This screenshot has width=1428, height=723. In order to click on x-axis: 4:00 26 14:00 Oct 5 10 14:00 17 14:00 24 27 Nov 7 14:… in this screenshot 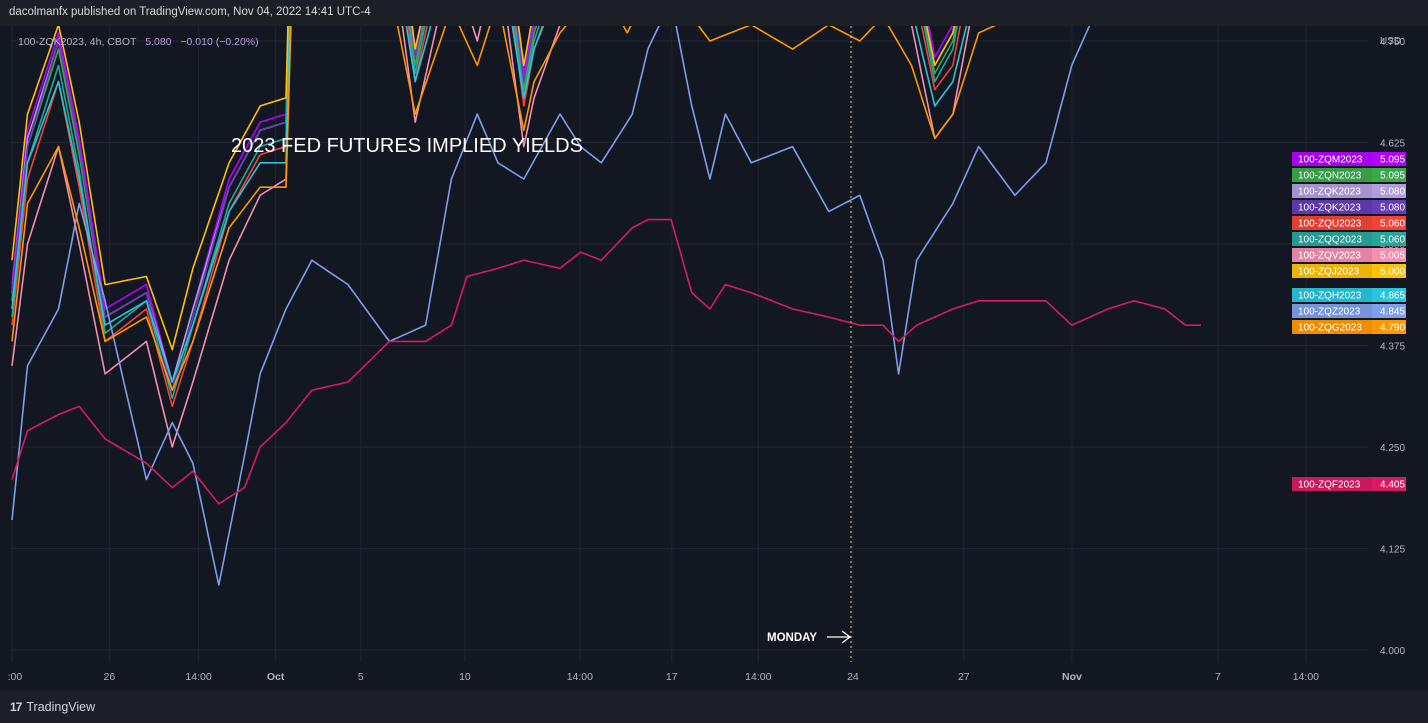, I will do `click(663, 677)`.